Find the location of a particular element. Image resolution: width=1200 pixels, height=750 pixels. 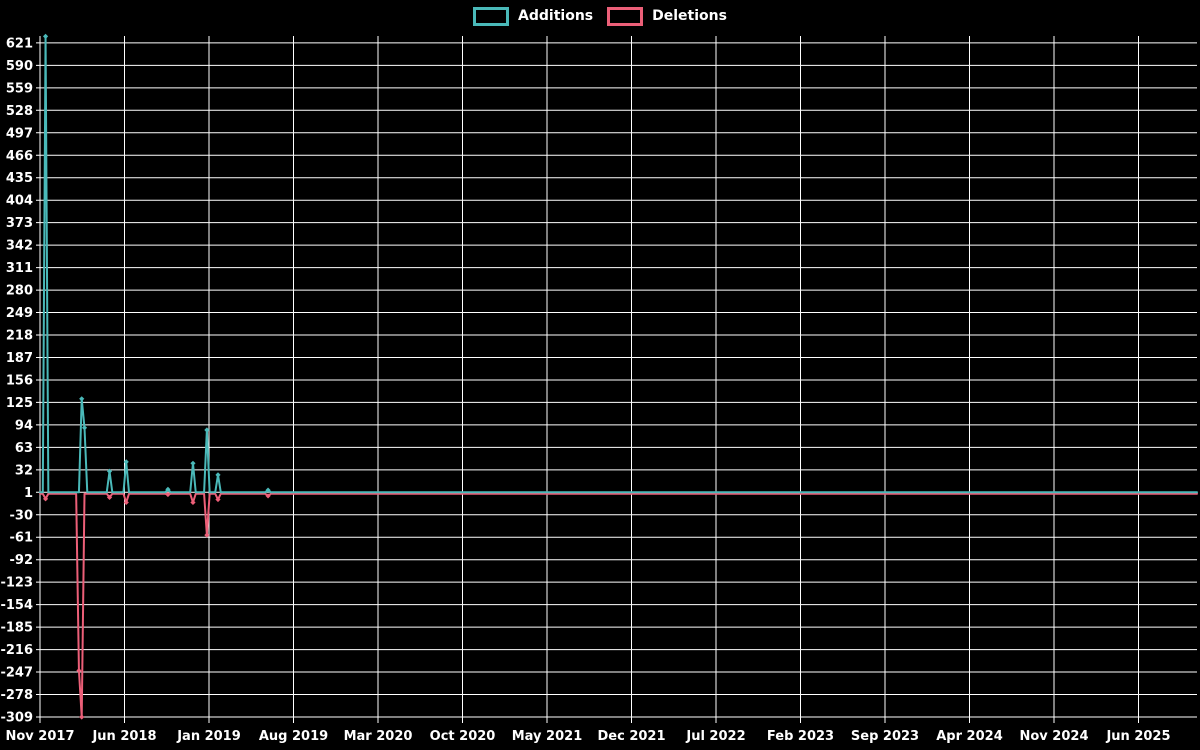

legend-item-additions: Additions is located at coordinates (533, 16).